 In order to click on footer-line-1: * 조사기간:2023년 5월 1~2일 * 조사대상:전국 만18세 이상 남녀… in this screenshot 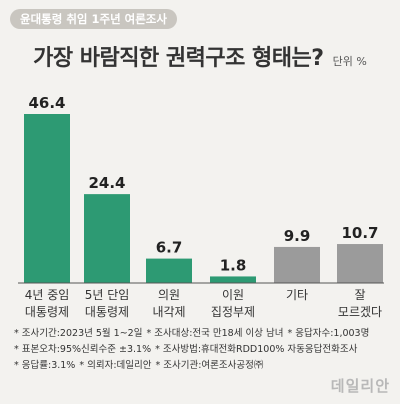, I will do `click(202, 334)`.